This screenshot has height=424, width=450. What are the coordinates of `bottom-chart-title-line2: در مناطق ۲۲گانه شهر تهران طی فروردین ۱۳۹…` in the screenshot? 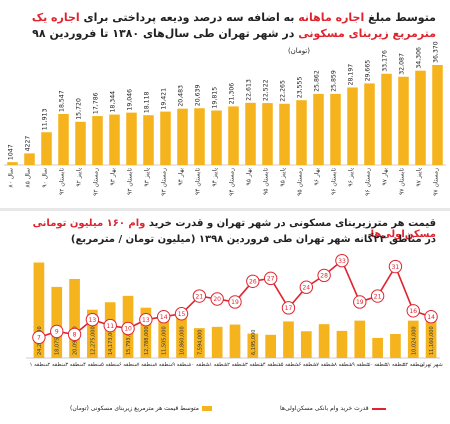 It's located at (253, 239).